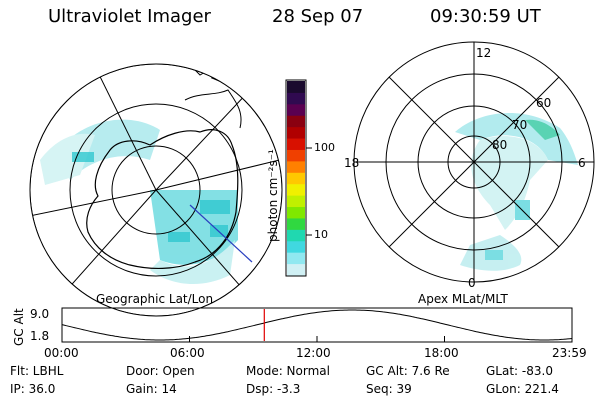 The height and width of the screenshot is (400, 600). Describe the element at coordinates (582, 163) in the screenshot. I see `mlt-label-6: 6` at that location.